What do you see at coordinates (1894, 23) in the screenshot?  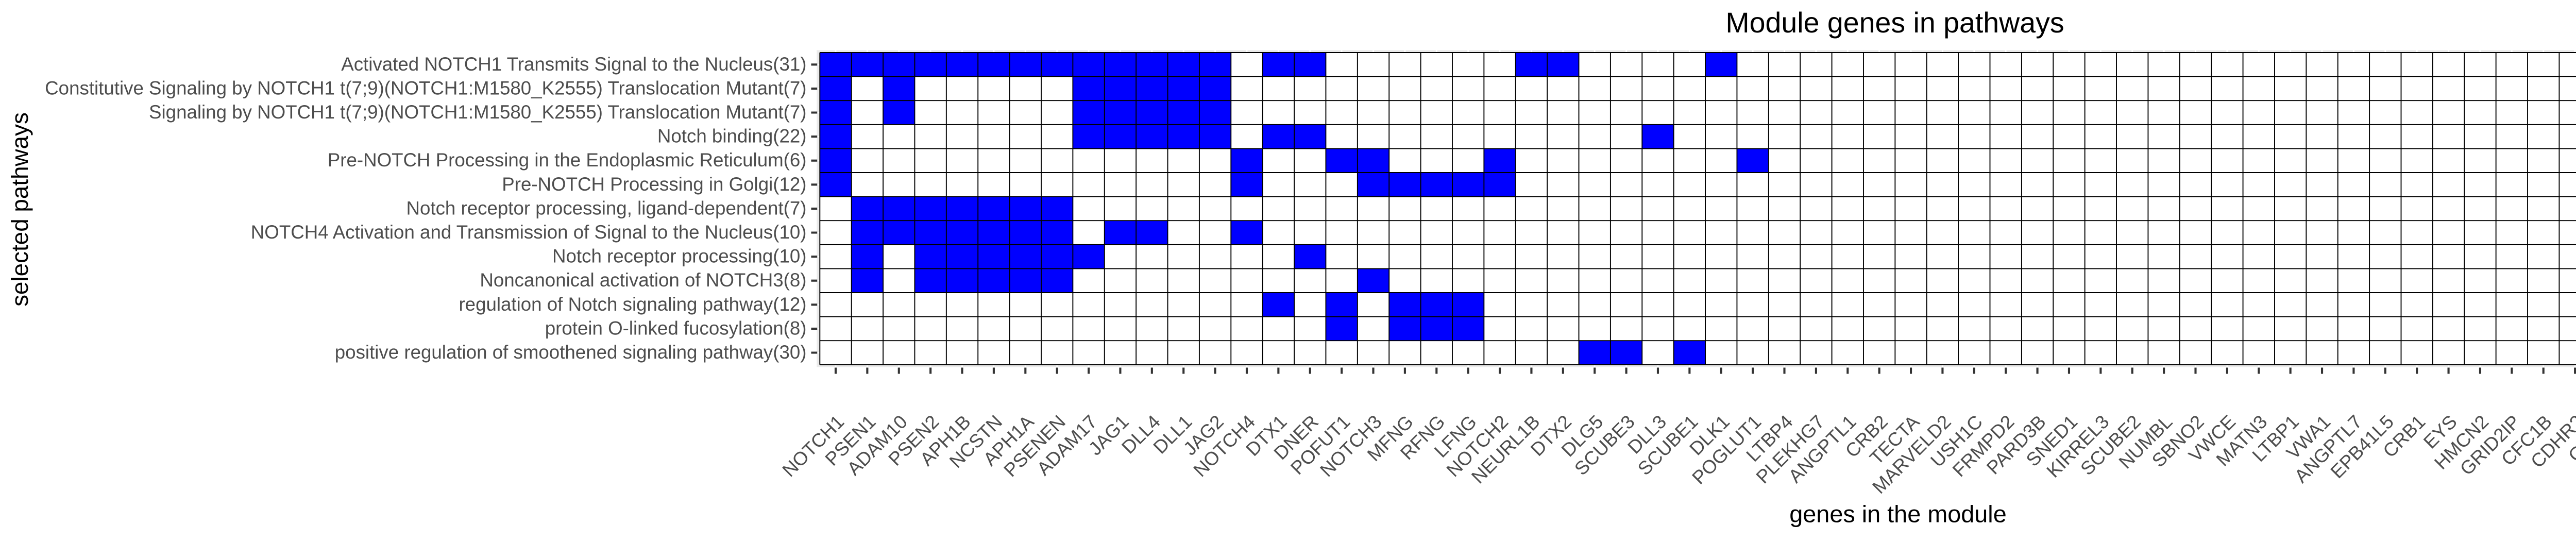 I see `svg-text: Module genes in pathways` at bounding box center [1894, 23].